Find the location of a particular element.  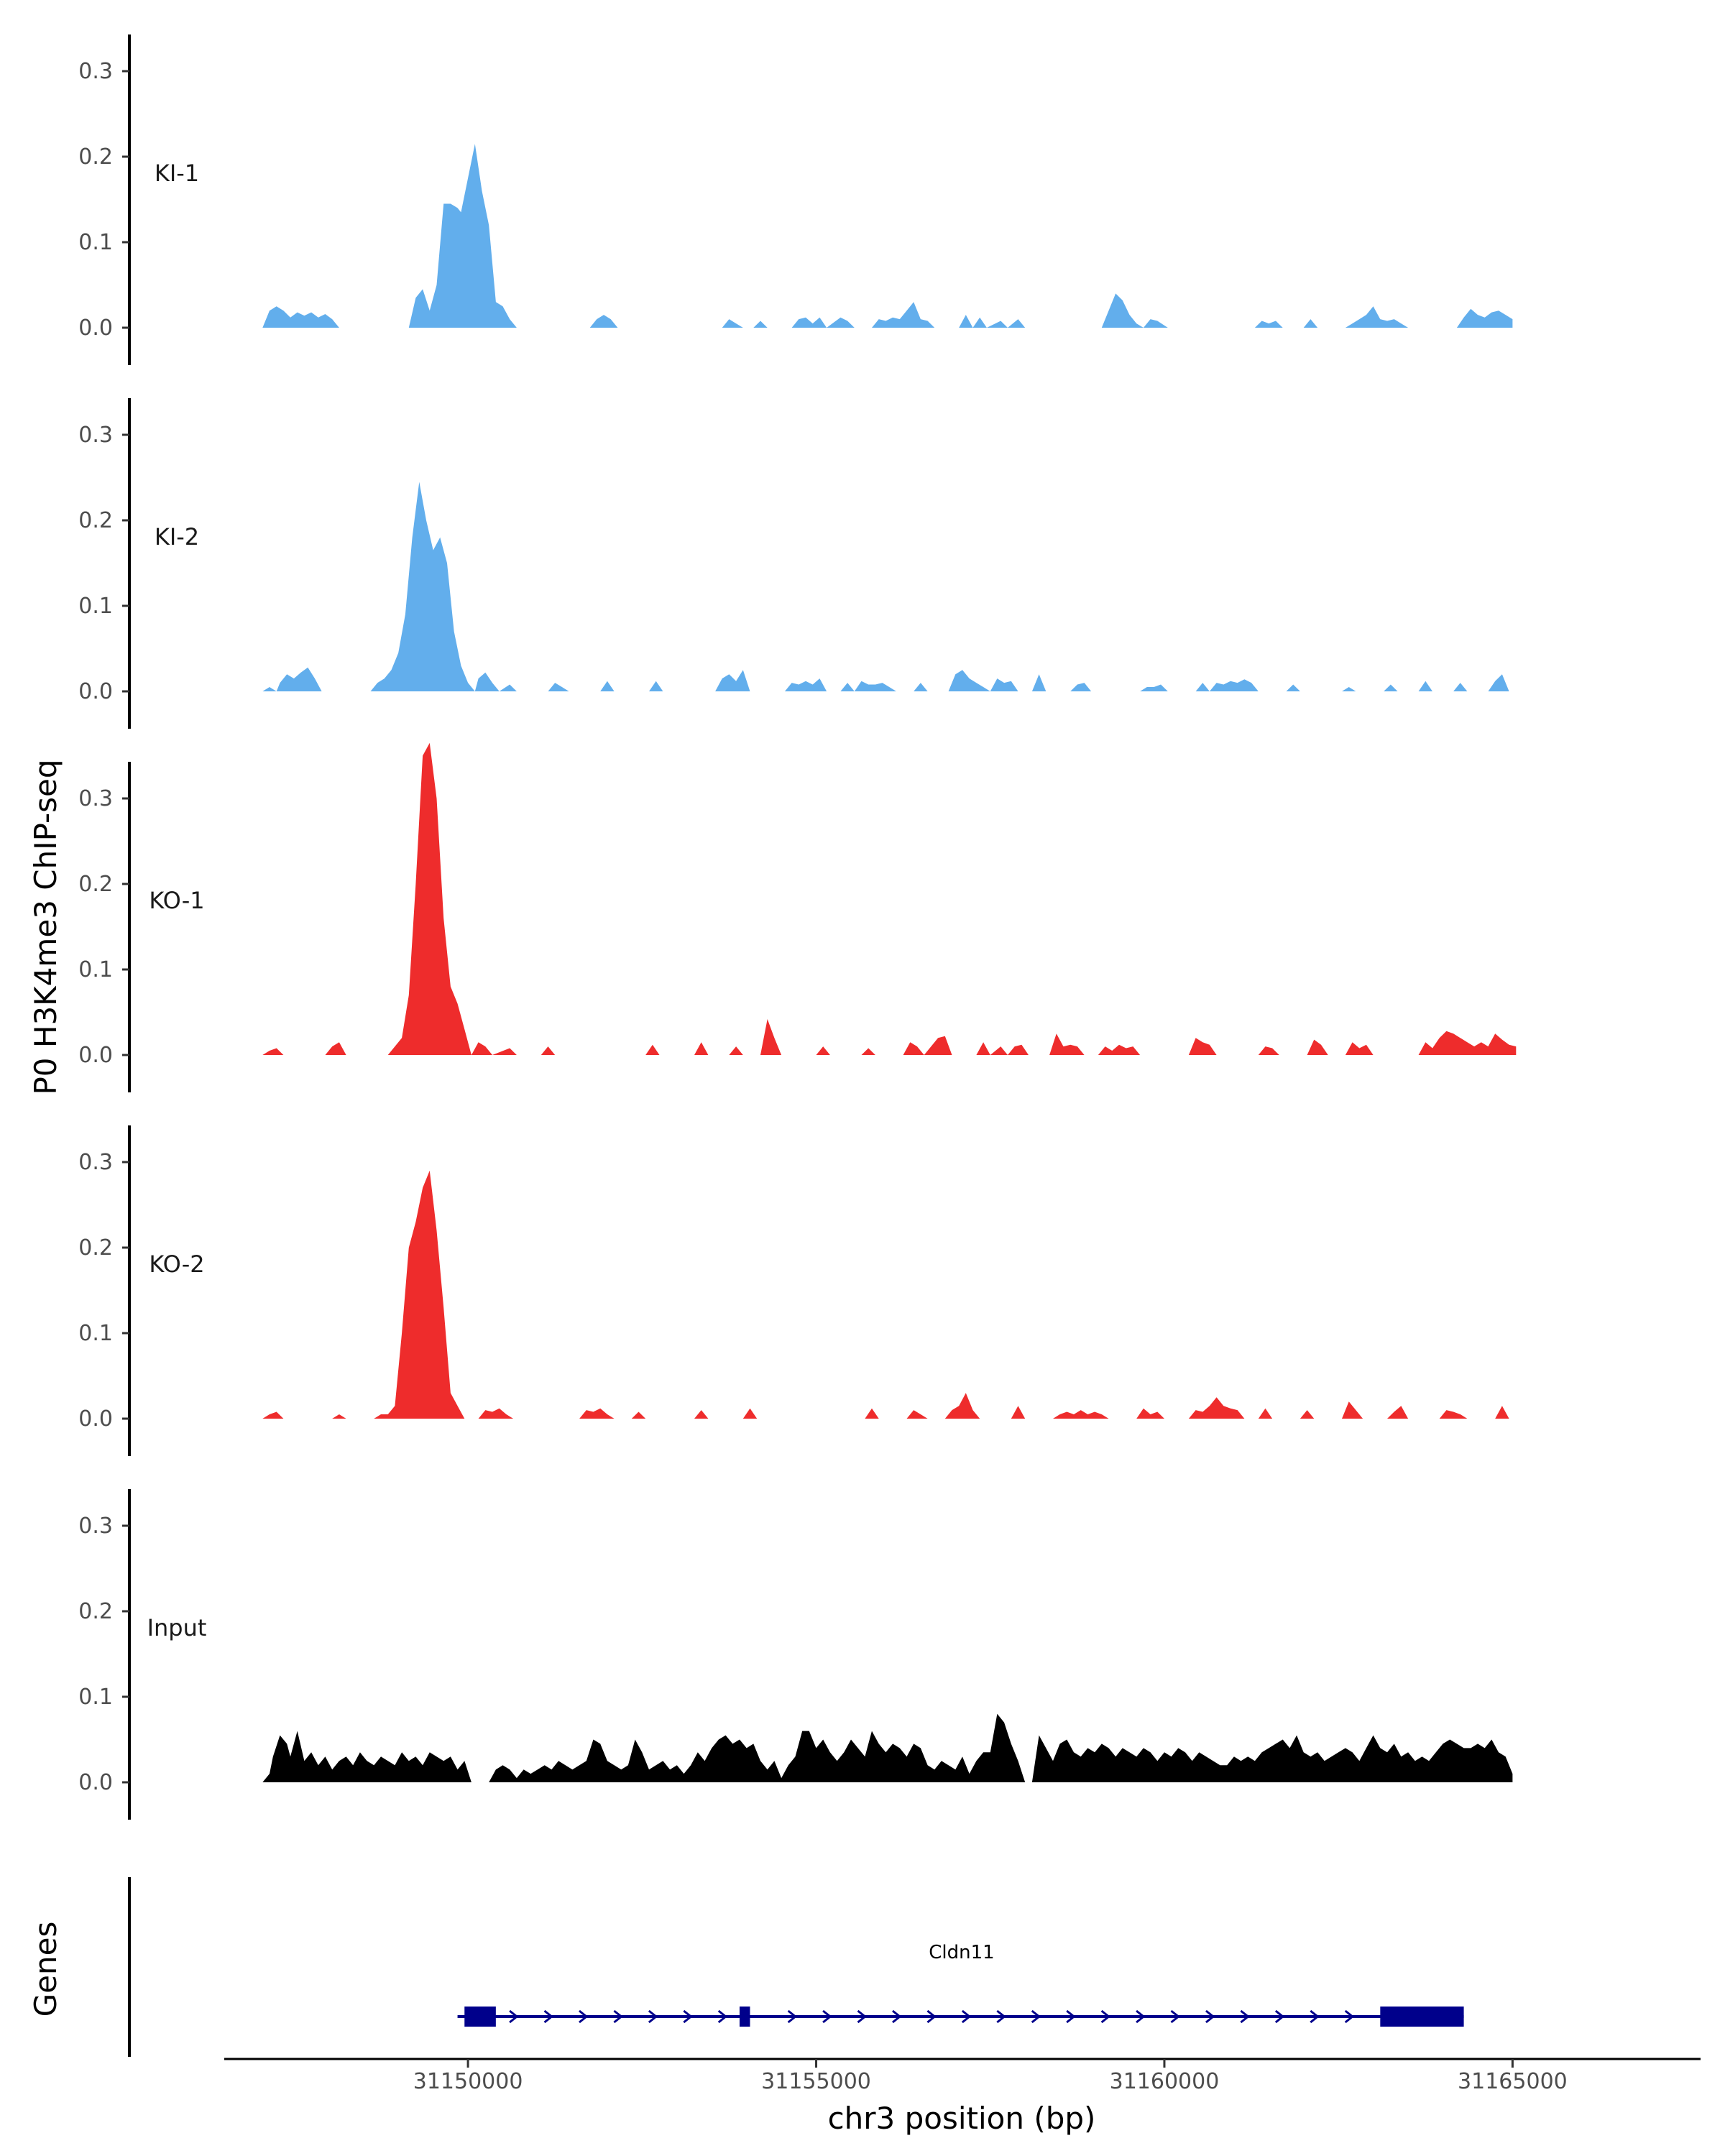

gene-name-label: Cldn11 is located at coordinates (961, 1952).